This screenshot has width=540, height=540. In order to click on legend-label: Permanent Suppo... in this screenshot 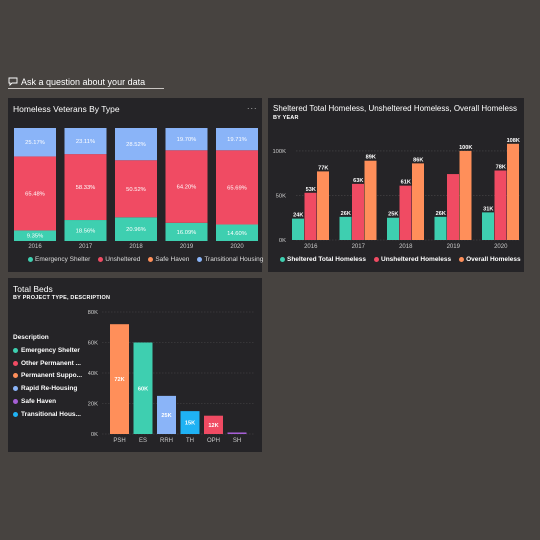, I will do `click(52, 376)`.